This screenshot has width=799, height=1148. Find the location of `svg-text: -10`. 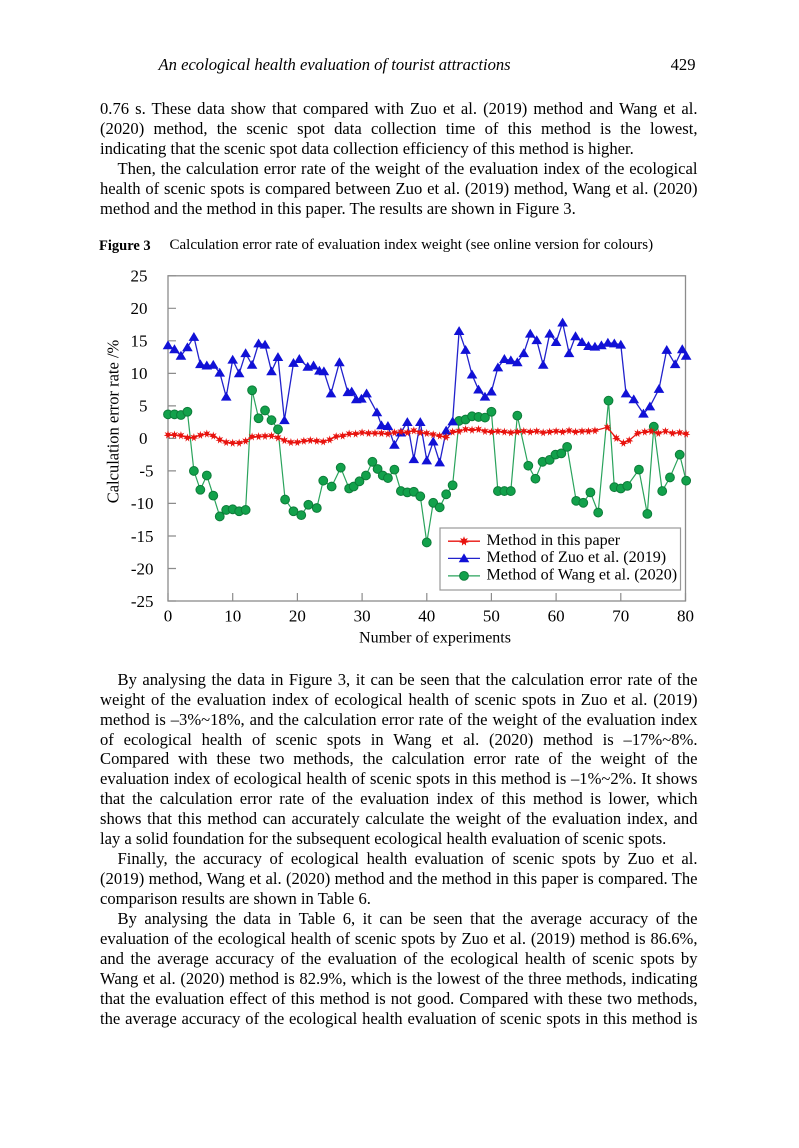

svg-text: -10 is located at coordinates (142, 503).